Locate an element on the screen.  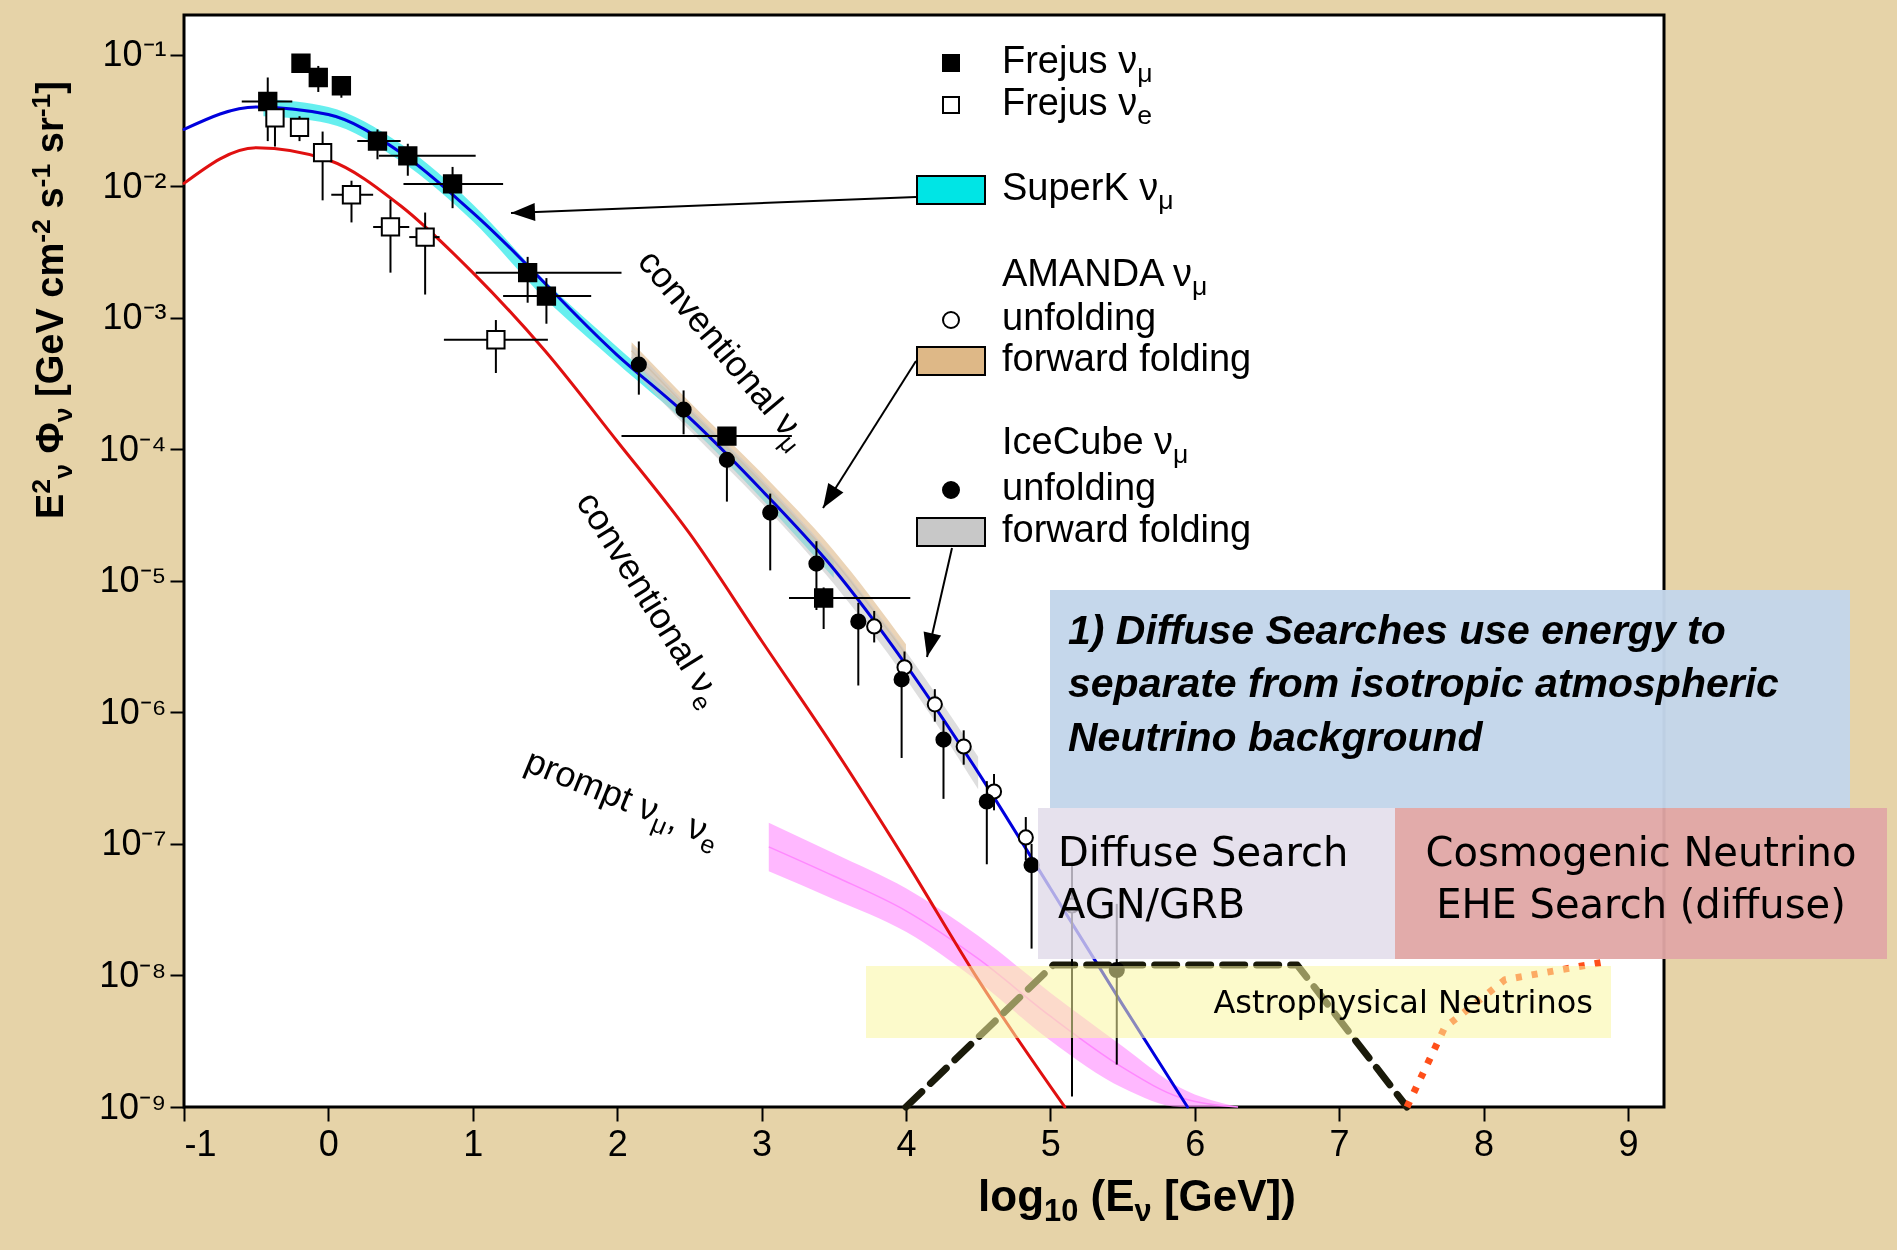
x-axis-title: log$_{10}$ (E$_{ν}$ [GeV]) is located at coordinates (1137, 1200).